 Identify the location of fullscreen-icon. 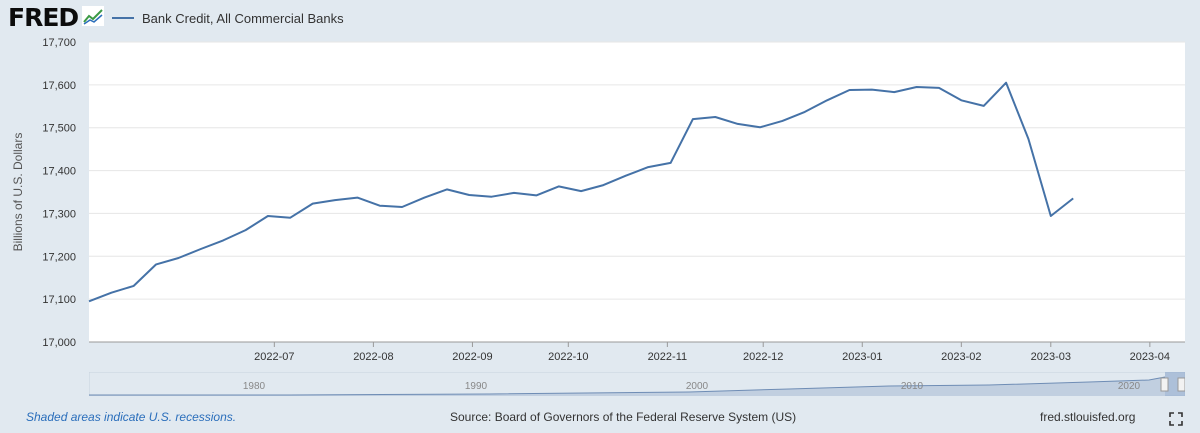
(1176, 419).